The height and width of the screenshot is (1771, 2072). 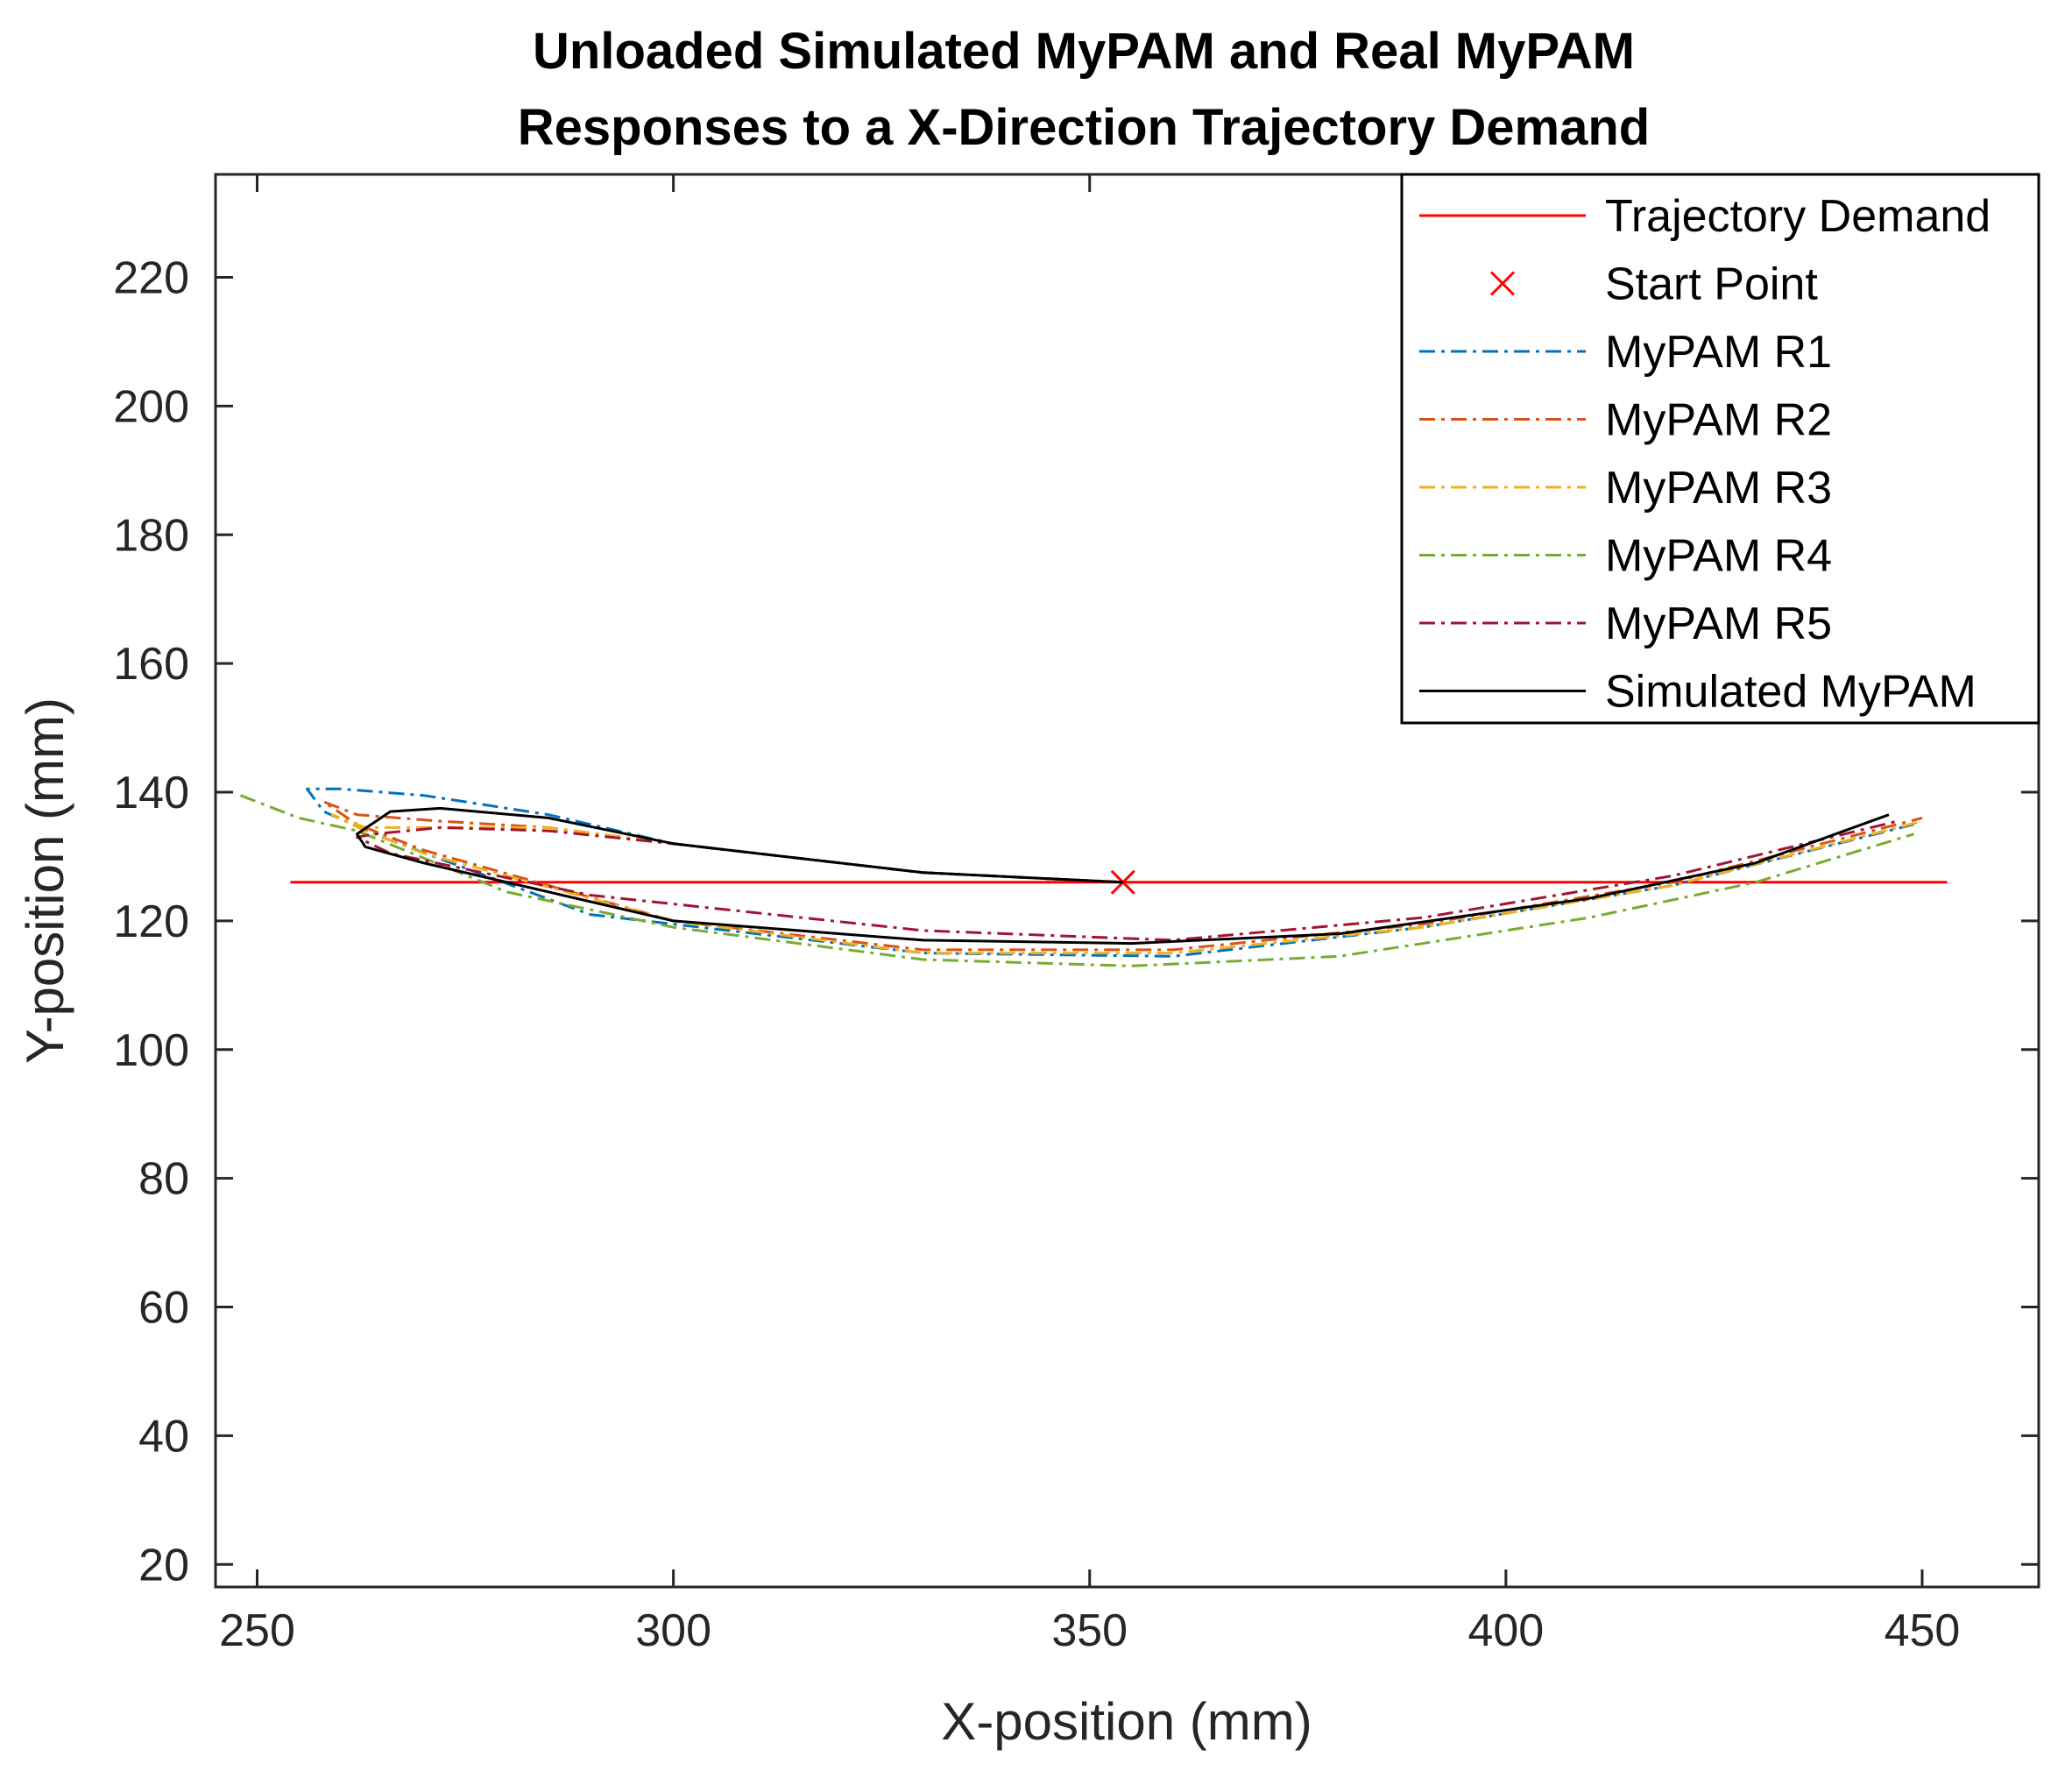 What do you see at coordinates (151, 406) in the screenshot?
I see `y-tick-label: 200` at bounding box center [151, 406].